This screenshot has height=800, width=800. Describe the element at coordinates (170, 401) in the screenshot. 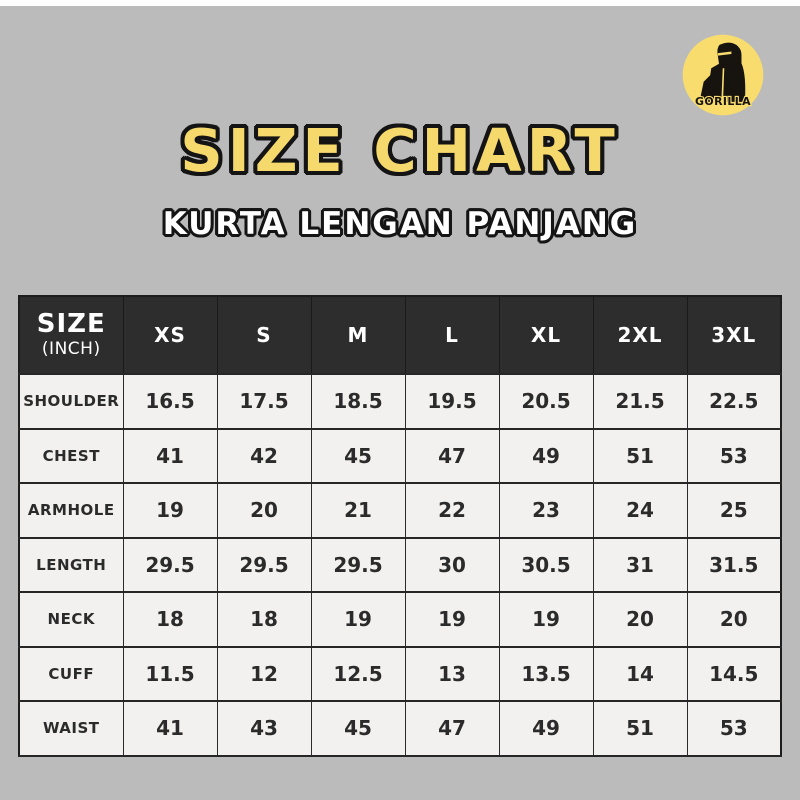

I see `size-value: 16.5` at that location.